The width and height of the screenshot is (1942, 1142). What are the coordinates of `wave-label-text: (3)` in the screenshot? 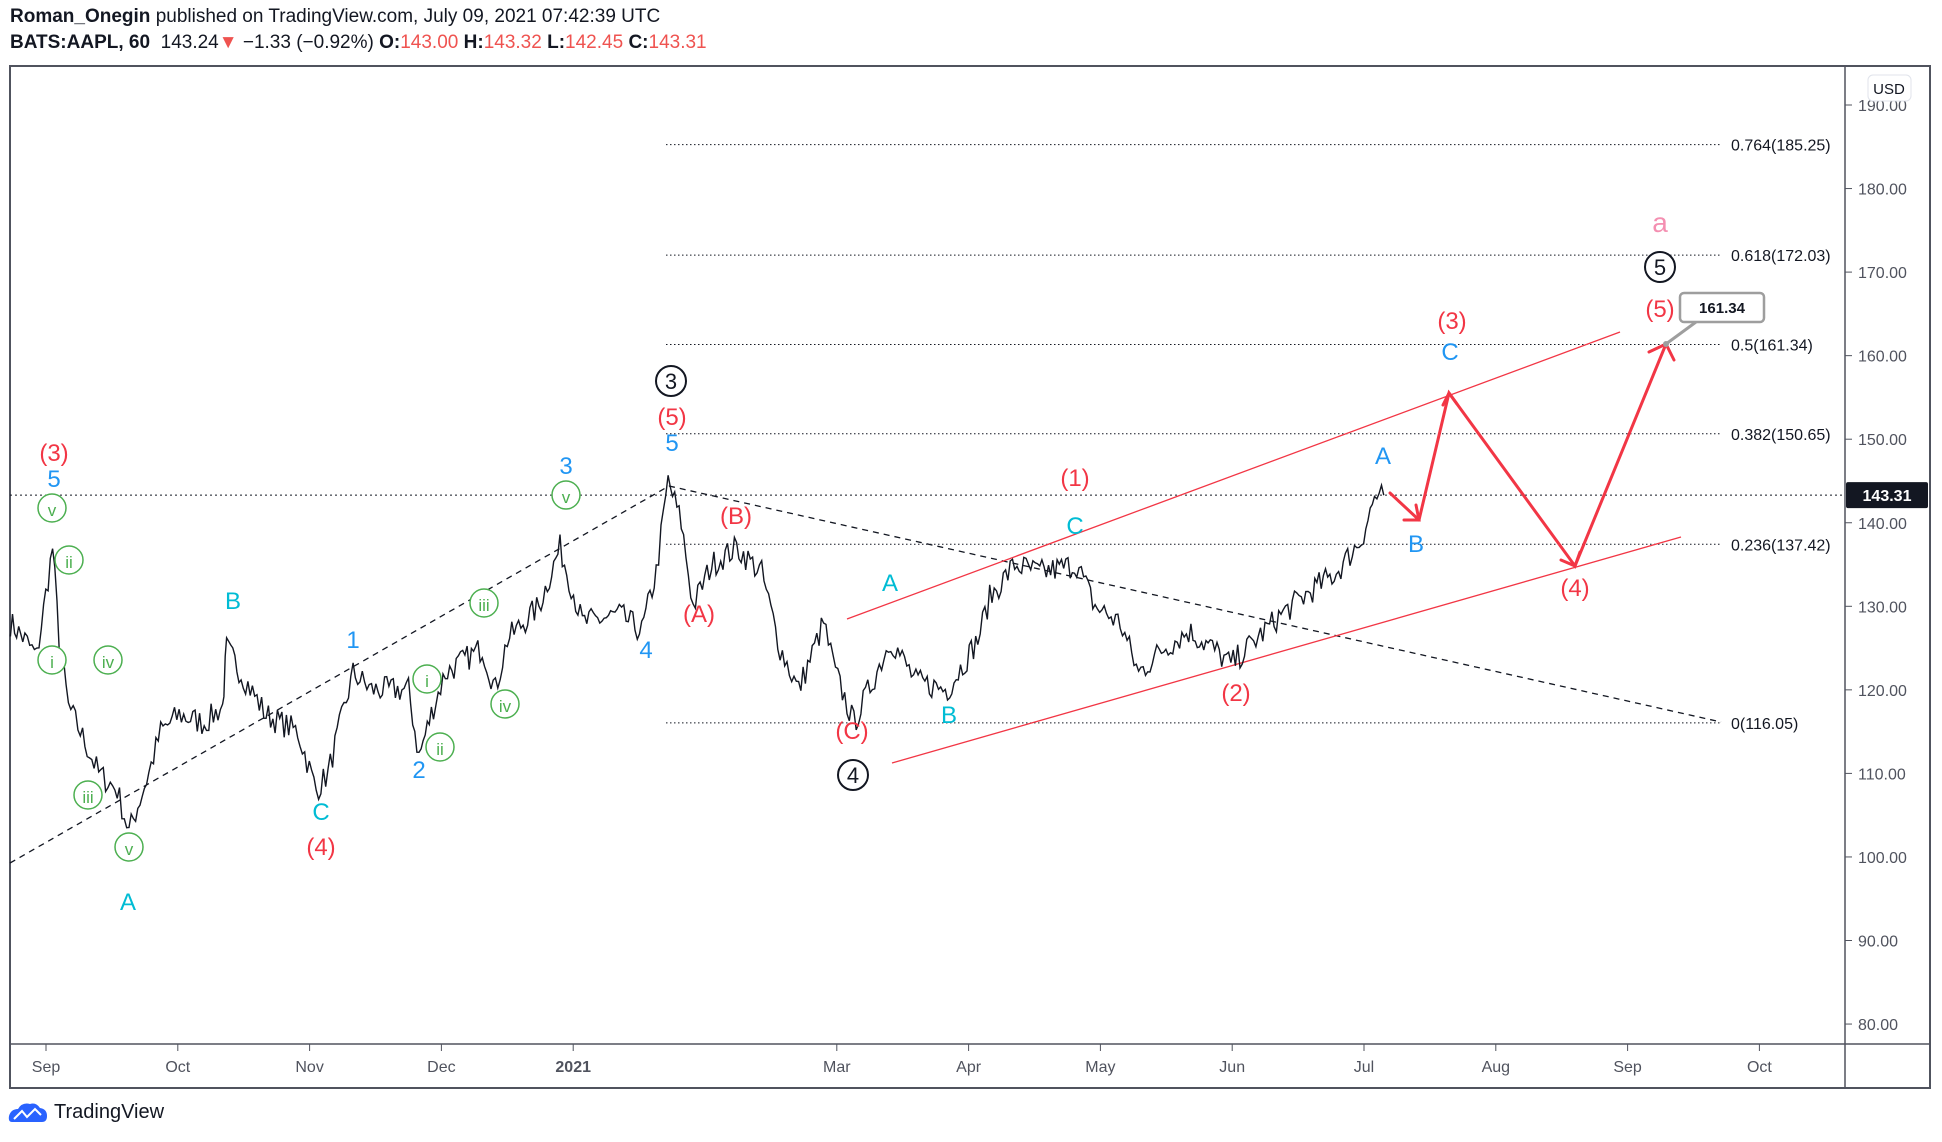 It's located at (1451, 321).